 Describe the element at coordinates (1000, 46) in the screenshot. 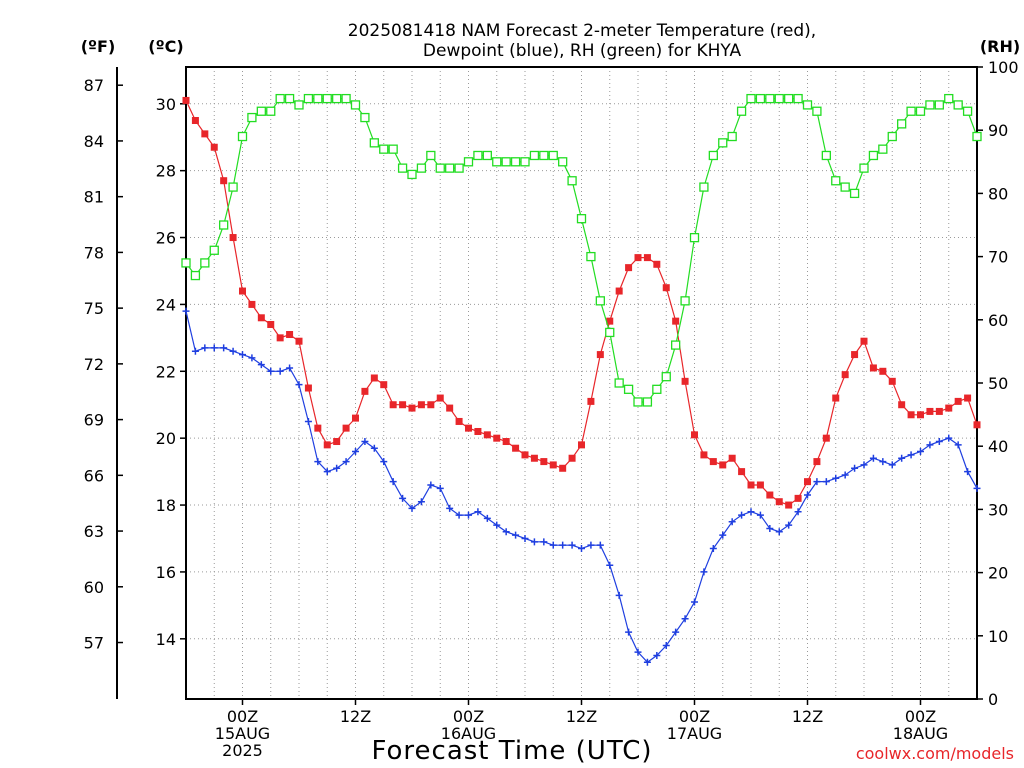

I see `rh-axis-label: (RH)` at that location.